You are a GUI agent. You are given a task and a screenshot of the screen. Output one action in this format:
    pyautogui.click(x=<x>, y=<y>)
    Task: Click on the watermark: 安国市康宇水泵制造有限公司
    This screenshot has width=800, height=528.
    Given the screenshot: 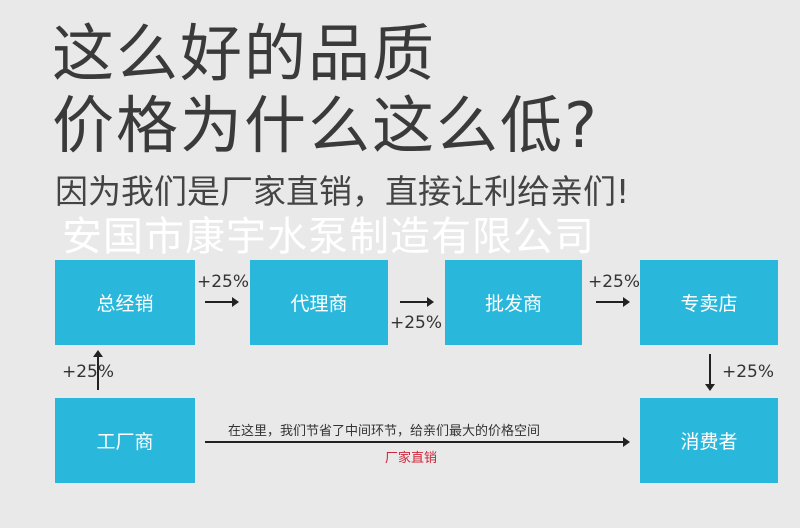 What is the action you would take?
    pyautogui.click(x=328, y=237)
    